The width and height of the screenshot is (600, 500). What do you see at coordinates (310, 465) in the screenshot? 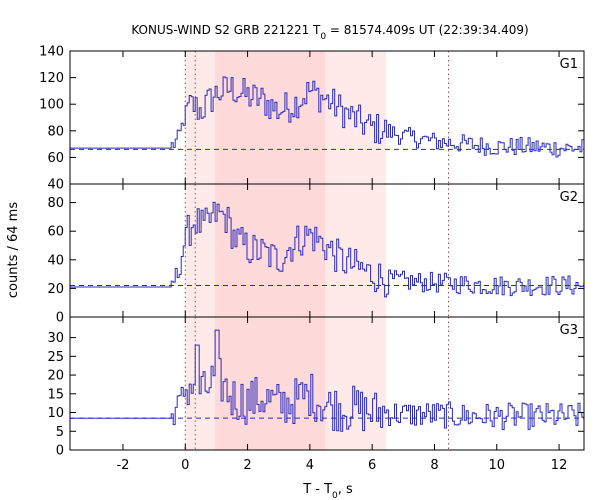
I see `x-tick-label: 4` at bounding box center [310, 465].